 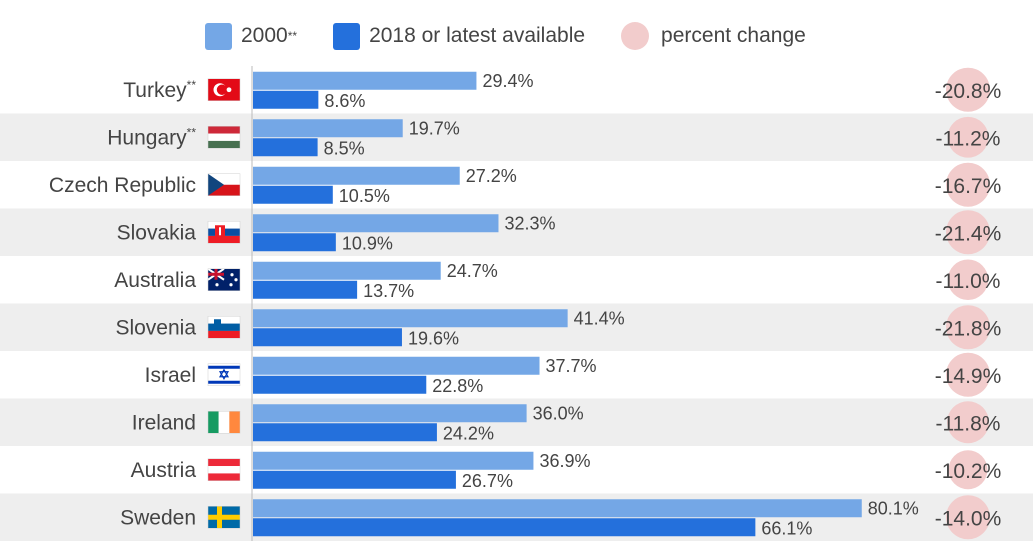 What do you see at coordinates (457, 386) in the screenshot?
I see `value-label-2018: 22.8%` at bounding box center [457, 386].